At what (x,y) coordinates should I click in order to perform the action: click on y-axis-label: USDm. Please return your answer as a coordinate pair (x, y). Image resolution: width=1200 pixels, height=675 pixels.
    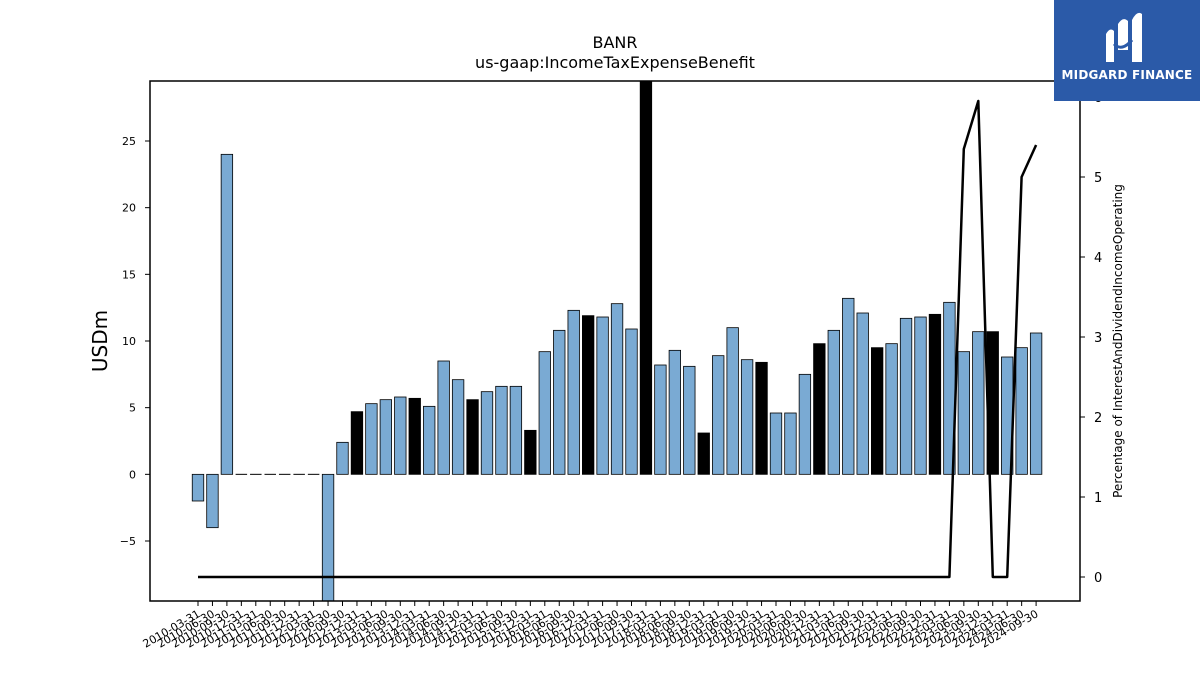
    Looking at the image, I should click on (100, 341).